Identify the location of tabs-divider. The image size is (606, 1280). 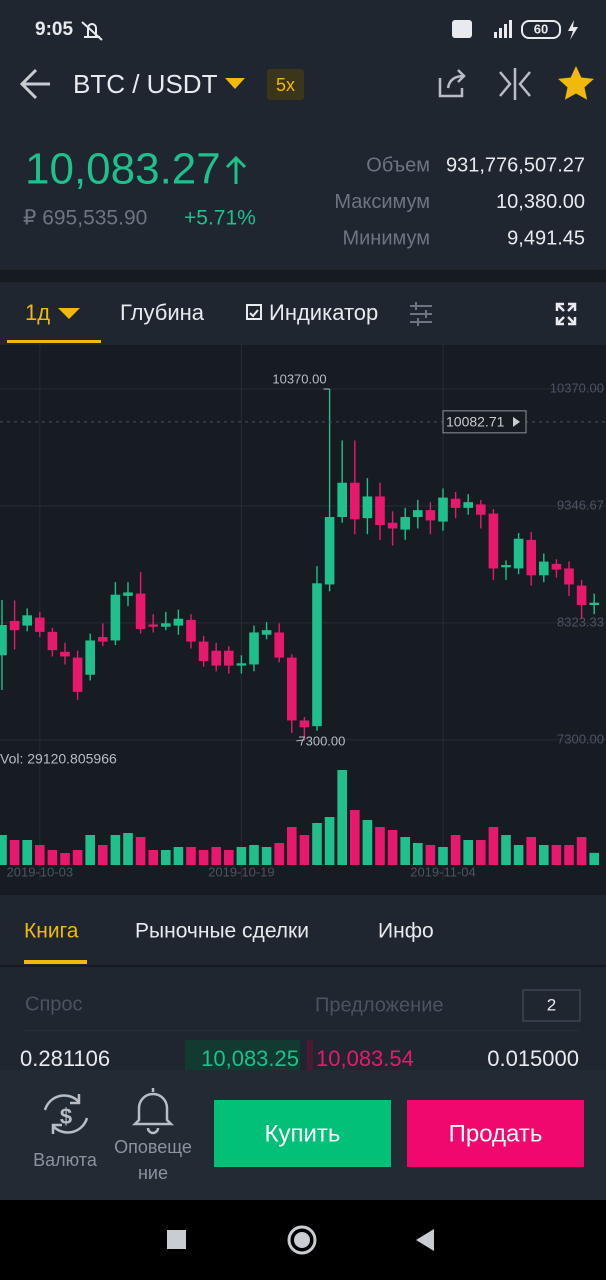
(303, 966).